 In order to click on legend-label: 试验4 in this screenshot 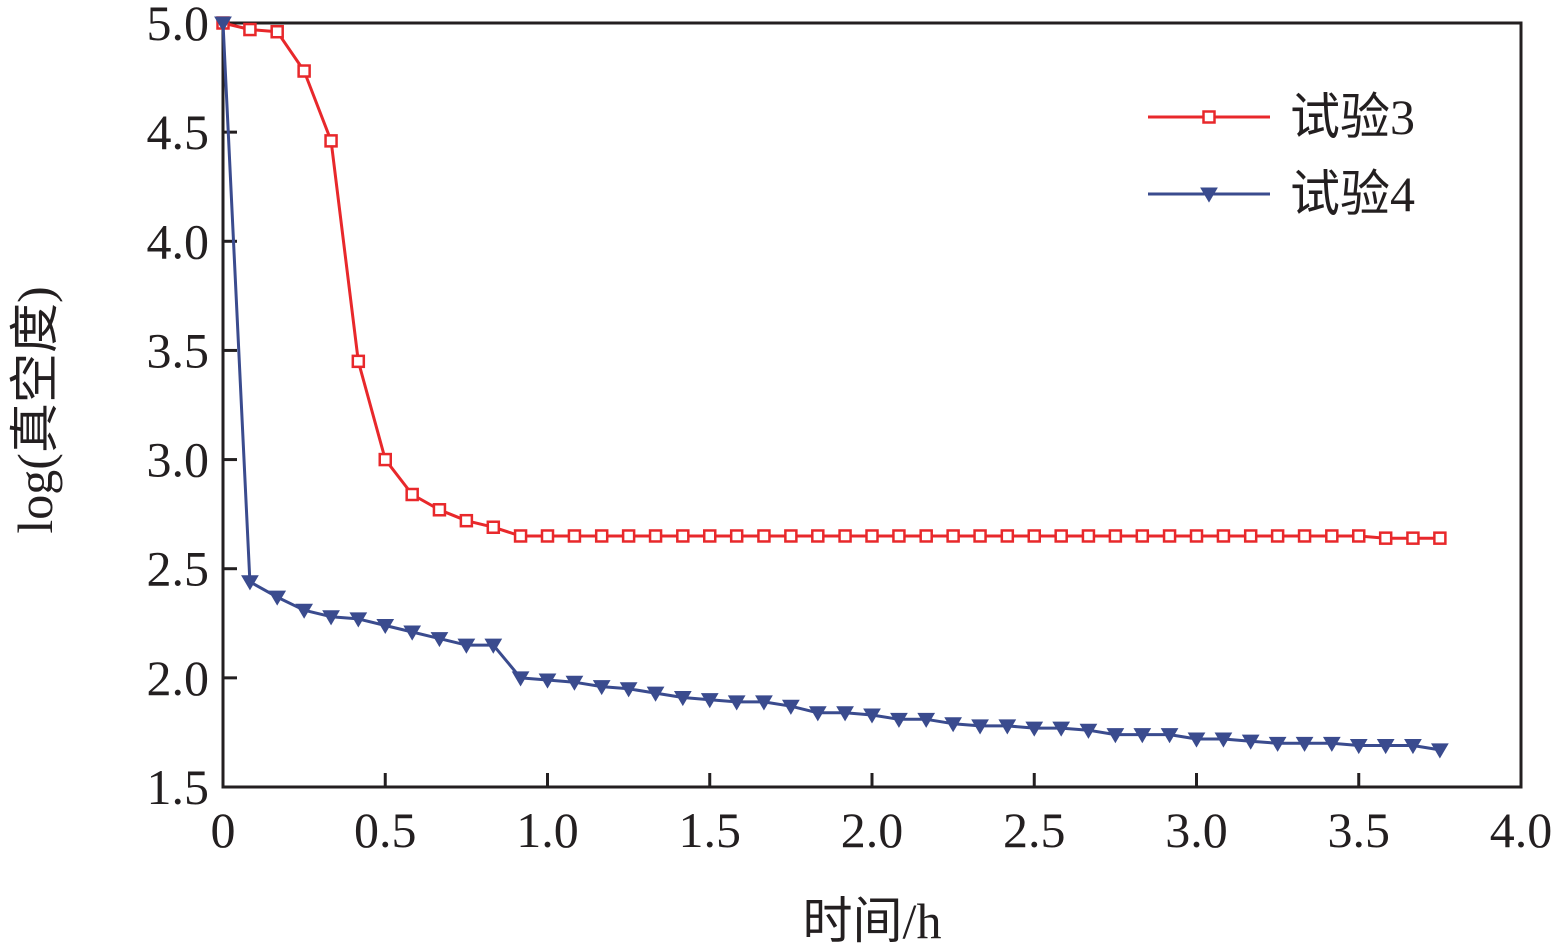, I will do `click(1352, 194)`.